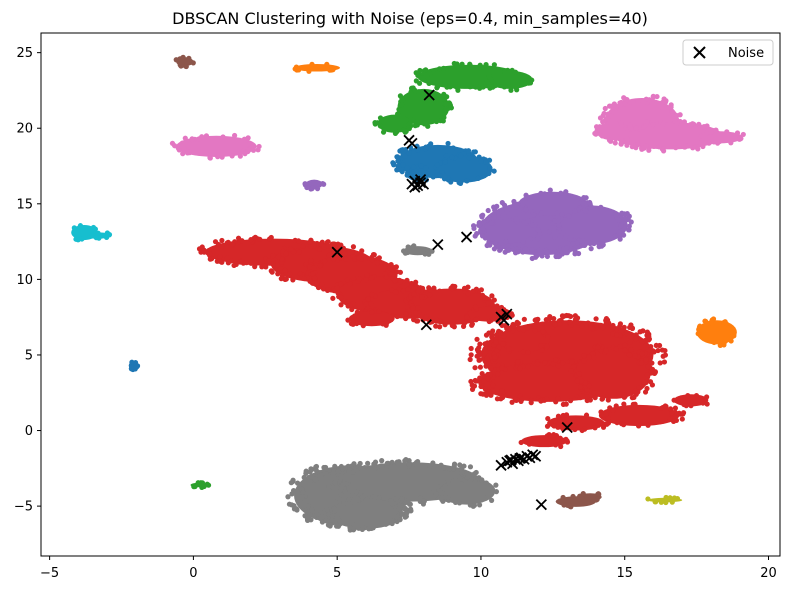 The image size is (788, 590). What do you see at coordinates (768, 573) in the screenshot?
I see `x-tick-label: 20` at bounding box center [768, 573].